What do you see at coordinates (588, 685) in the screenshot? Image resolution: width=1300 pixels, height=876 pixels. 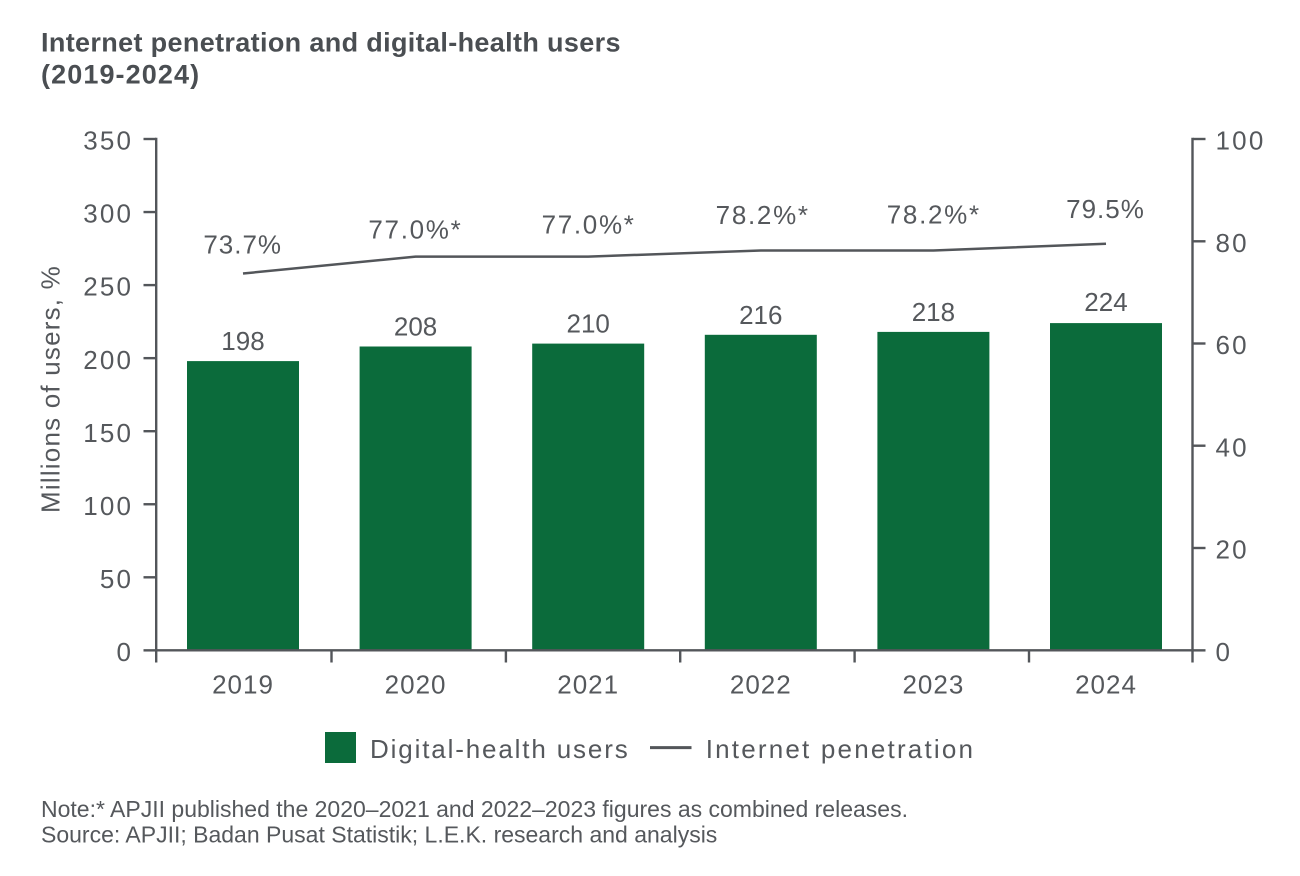 I see `svg-text: 2021` at bounding box center [588, 685].